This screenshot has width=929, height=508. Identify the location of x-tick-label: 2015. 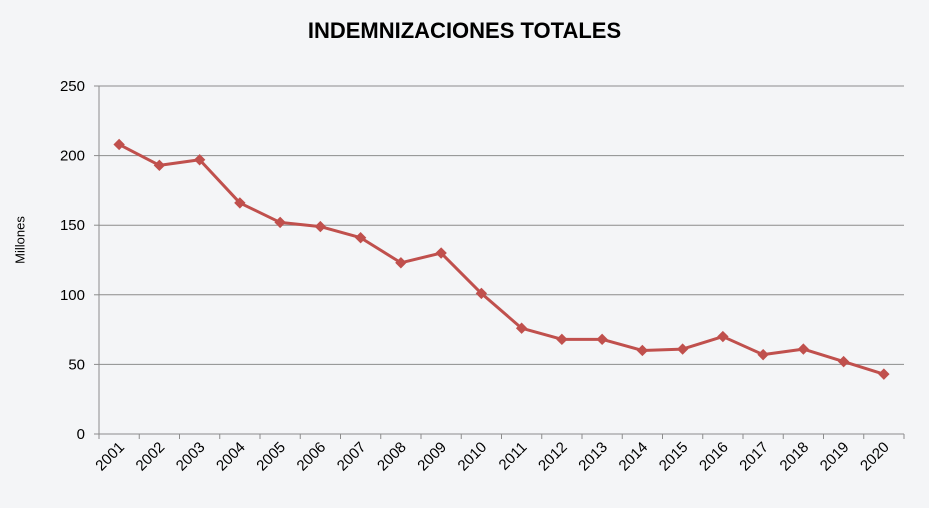
(674, 457).